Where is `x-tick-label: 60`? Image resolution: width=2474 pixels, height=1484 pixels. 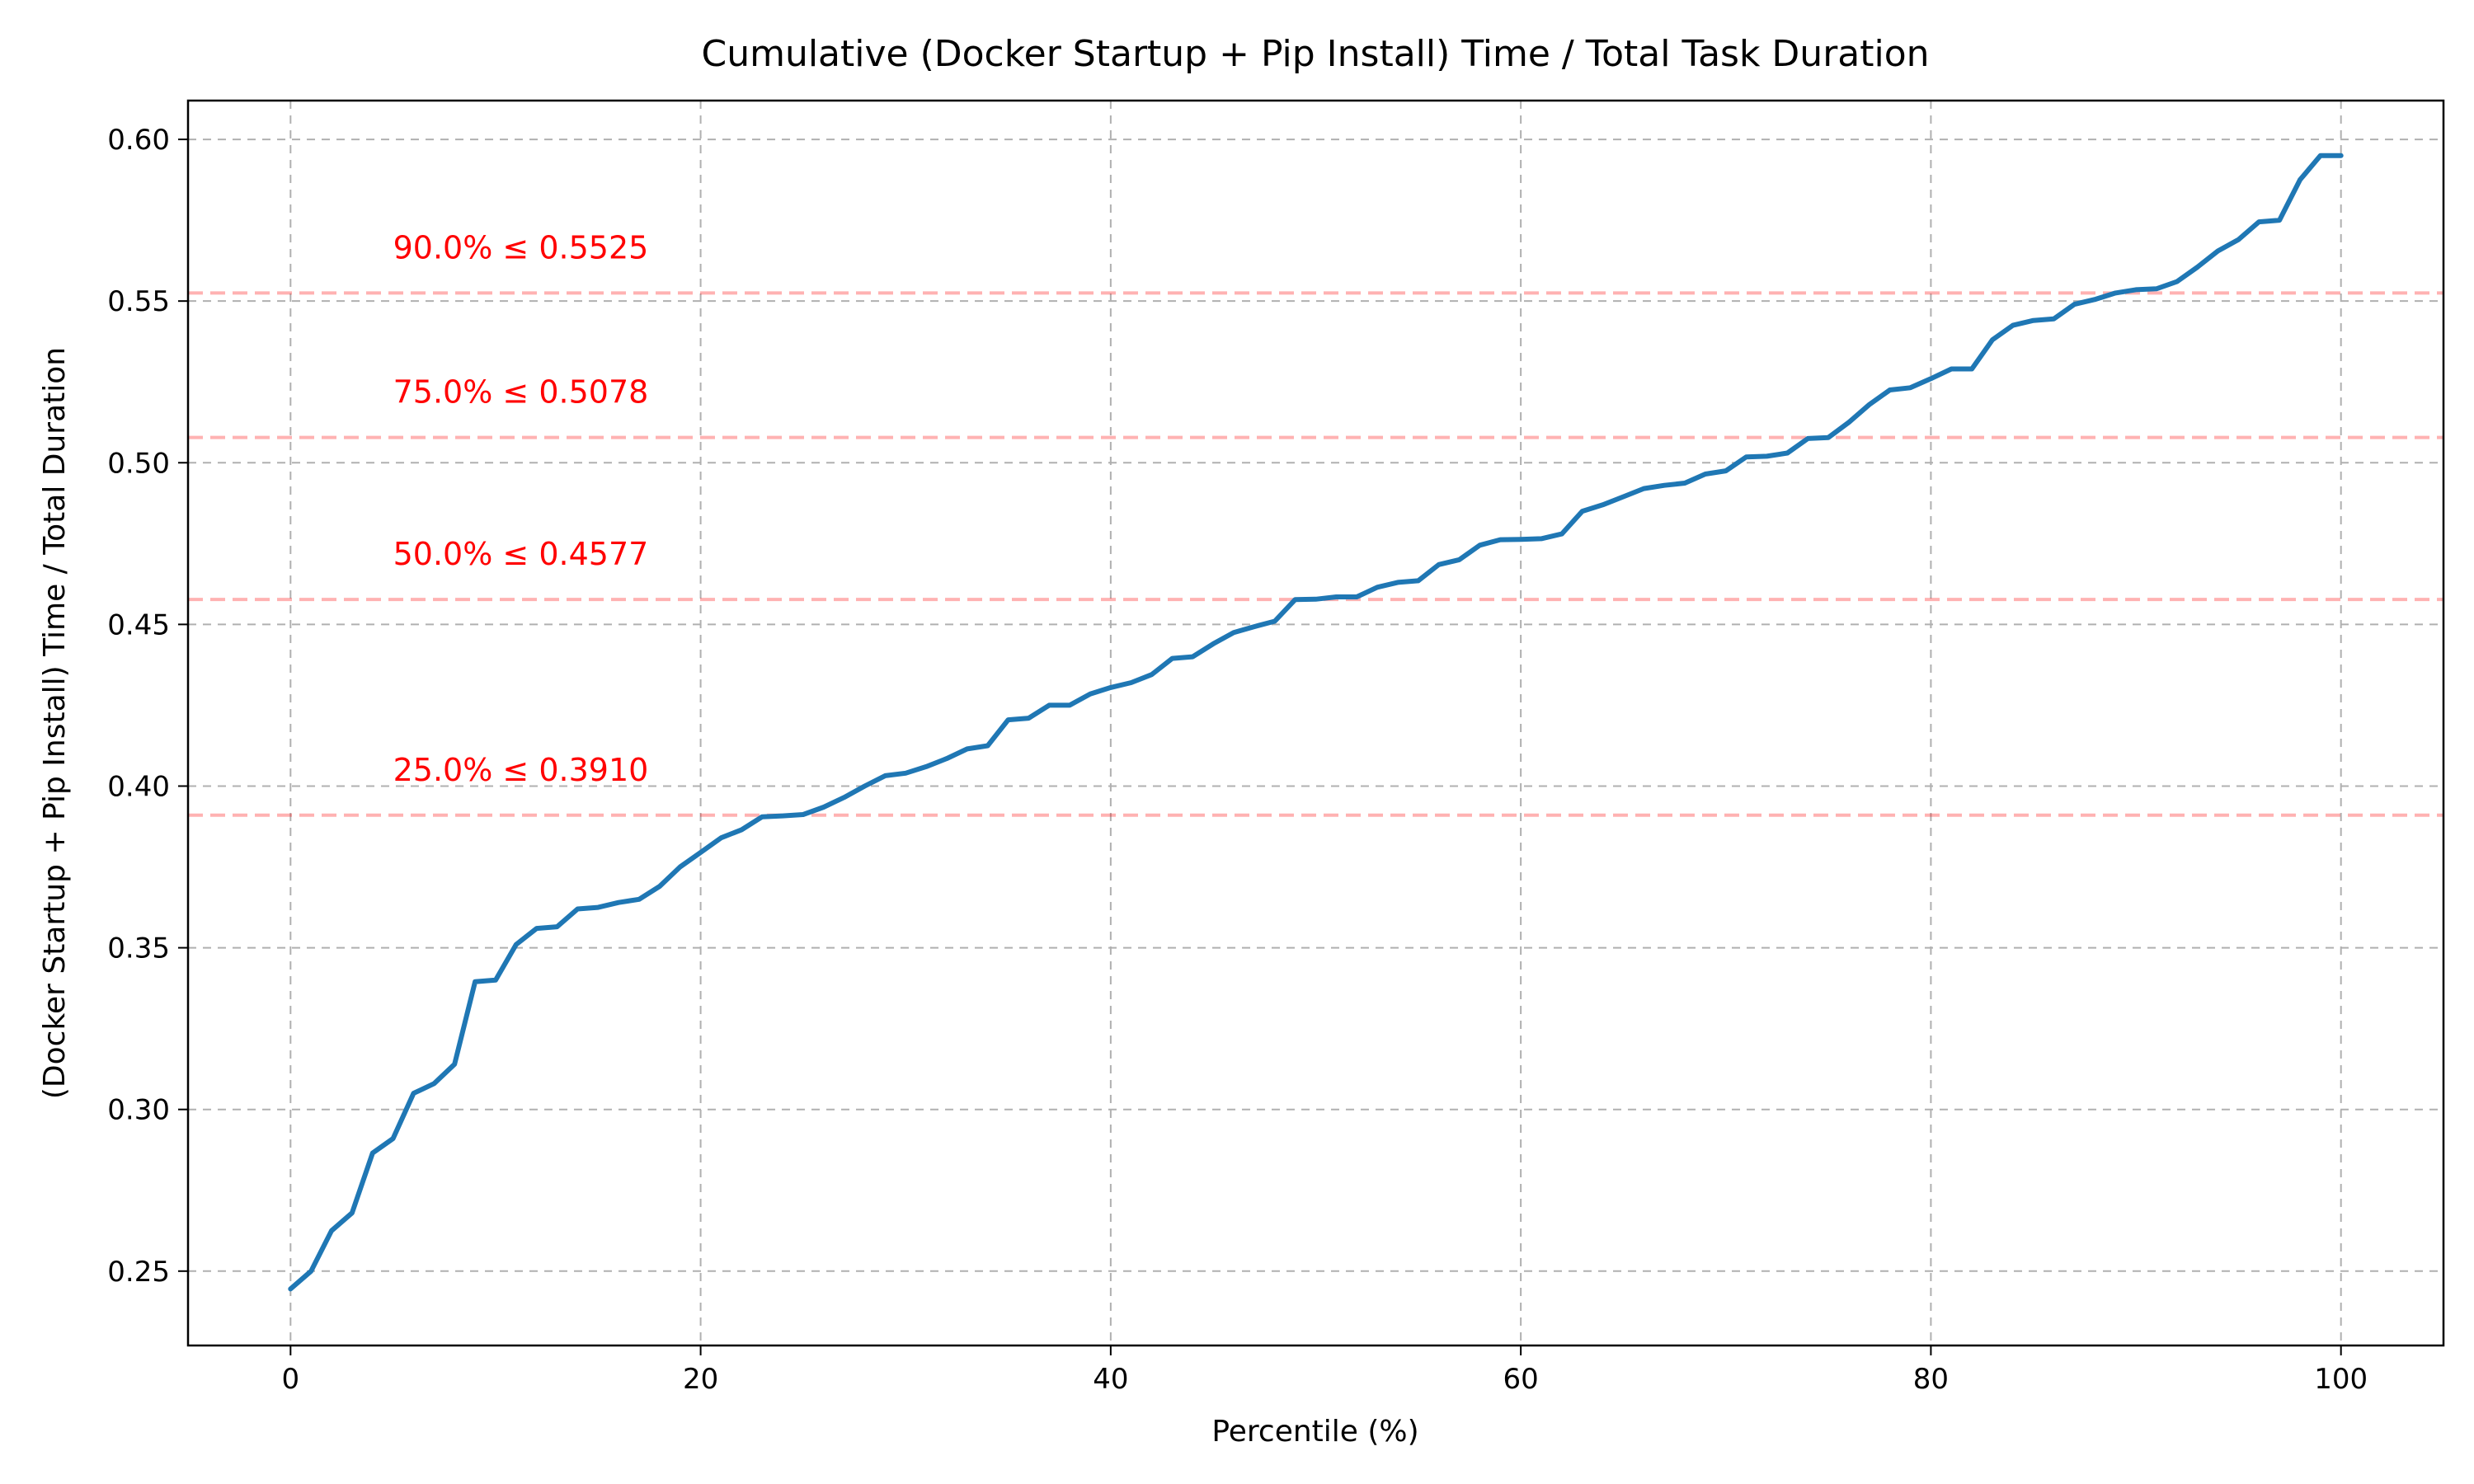 x-tick-label: 60 is located at coordinates (1521, 1379).